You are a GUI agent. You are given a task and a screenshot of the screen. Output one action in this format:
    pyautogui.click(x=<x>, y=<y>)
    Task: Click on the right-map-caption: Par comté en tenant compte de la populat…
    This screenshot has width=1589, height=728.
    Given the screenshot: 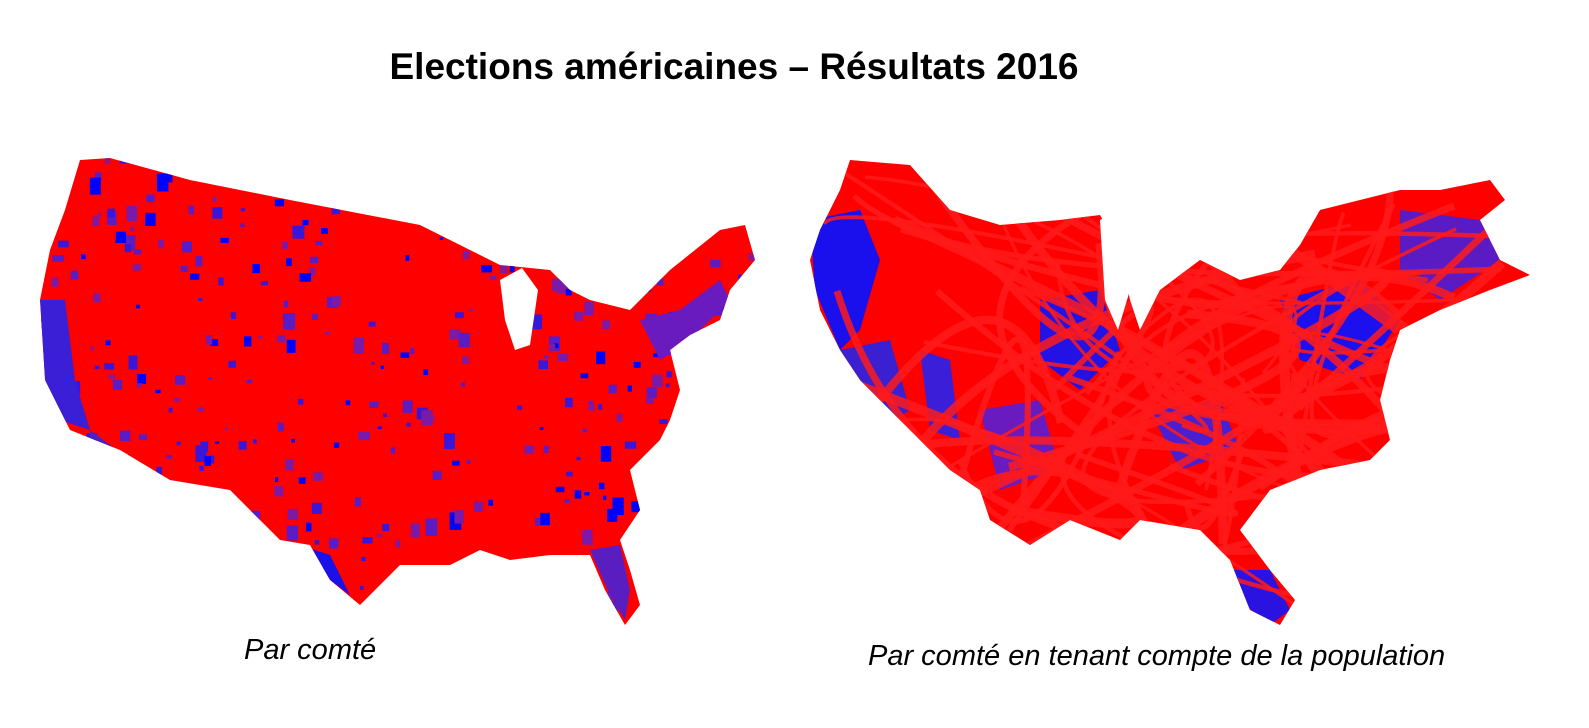 What is the action you would take?
    pyautogui.click(x=1157, y=656)
    